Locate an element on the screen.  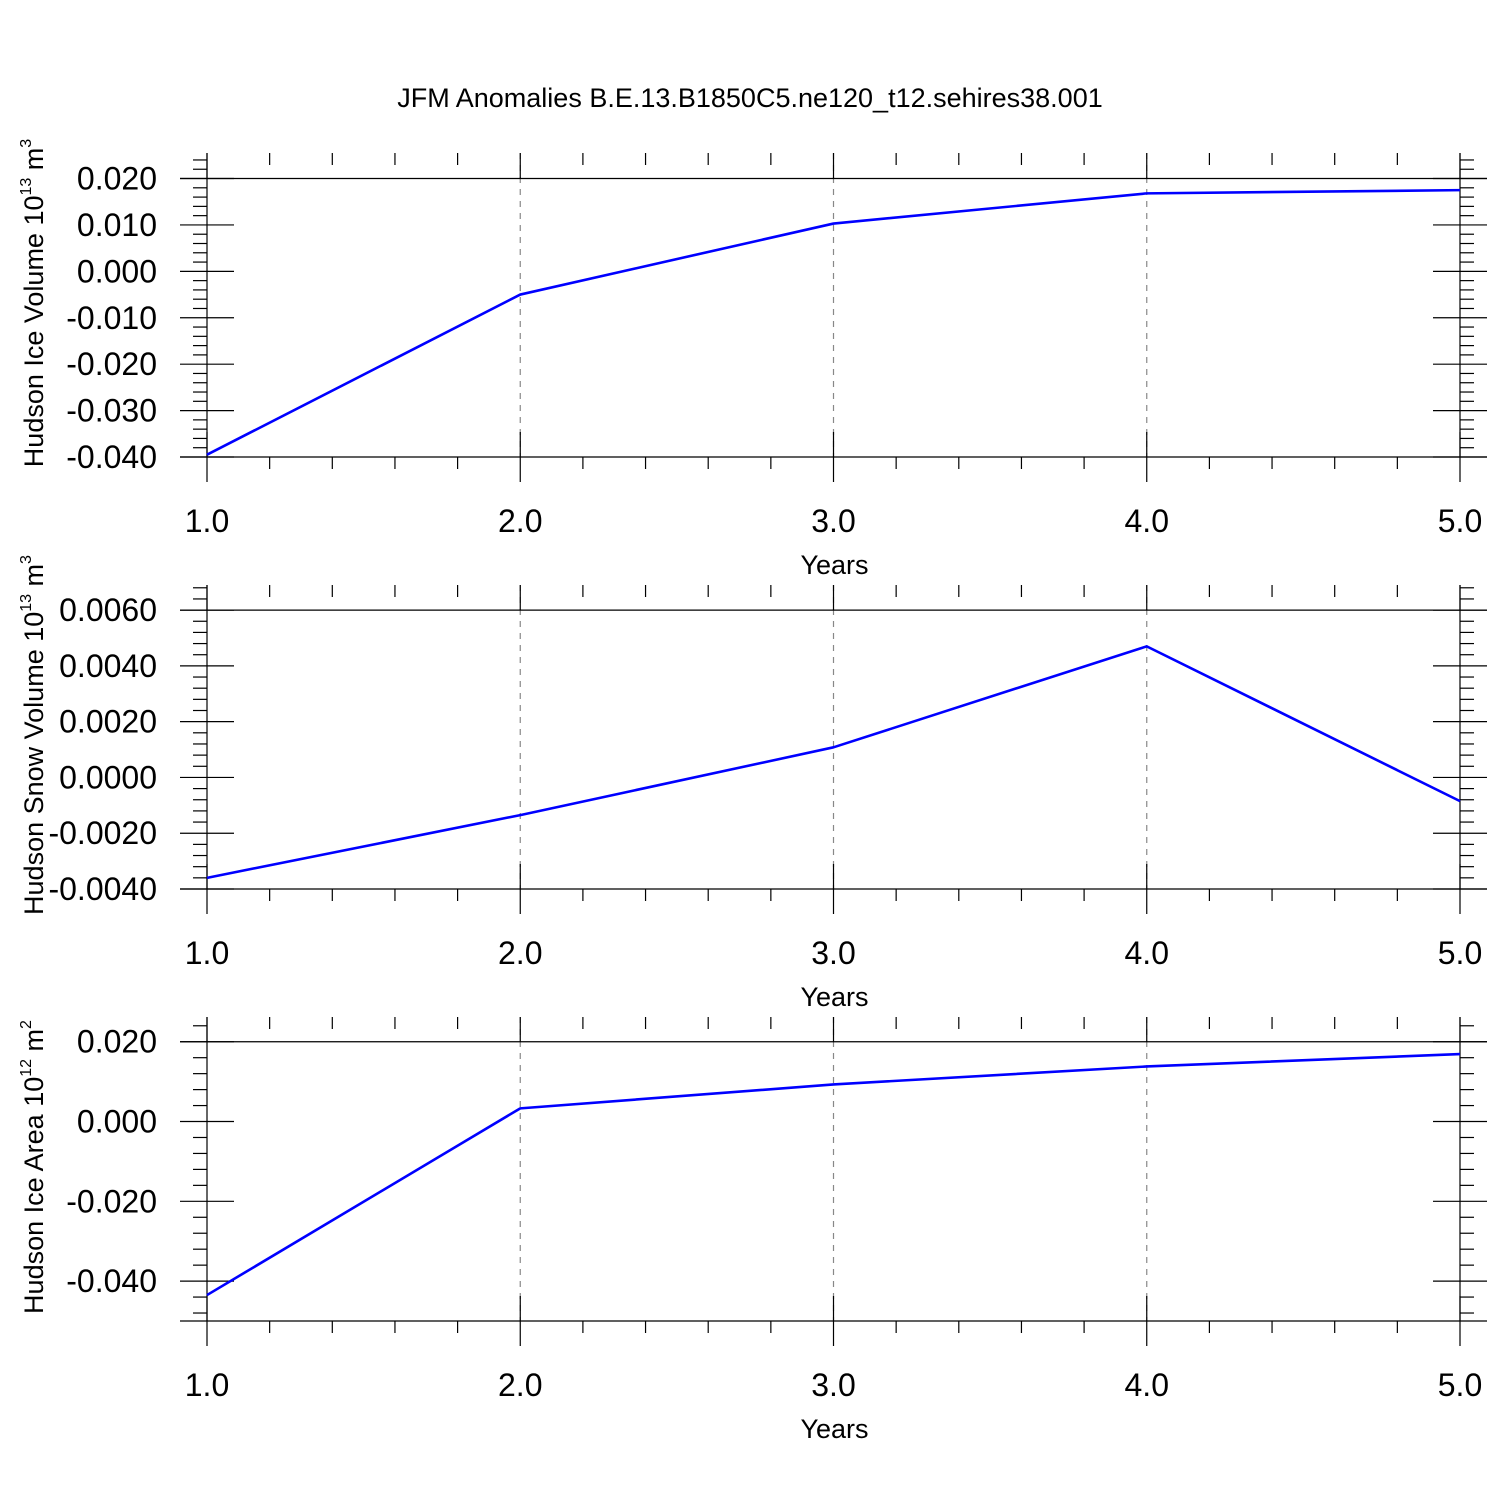
y-tick-label: -0.0040 is located at coordinates (102, 889).